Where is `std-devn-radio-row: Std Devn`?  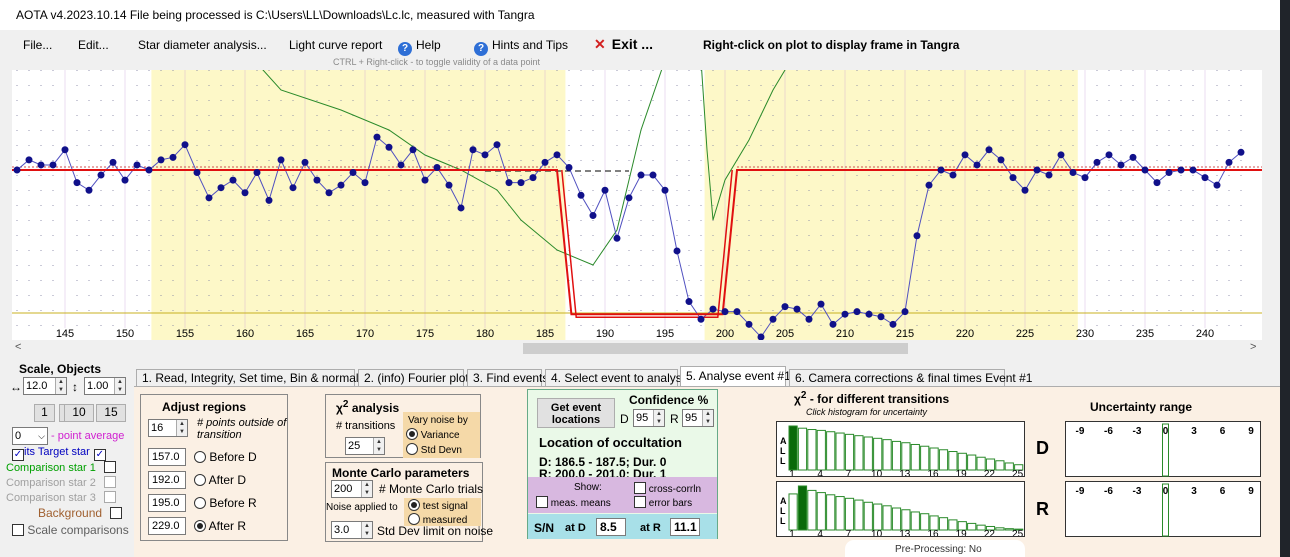
std-devn-radio-row: Std Devn is located at coordinates (434, 449).